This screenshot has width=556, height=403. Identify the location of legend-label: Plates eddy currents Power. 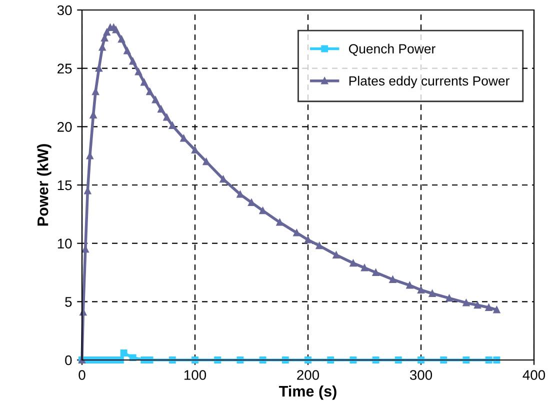
(429, 82).